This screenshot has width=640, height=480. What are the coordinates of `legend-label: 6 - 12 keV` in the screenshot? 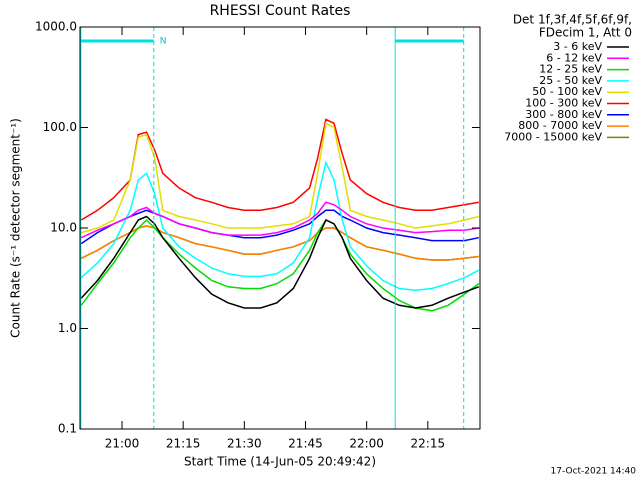 It's located at (574, 57).